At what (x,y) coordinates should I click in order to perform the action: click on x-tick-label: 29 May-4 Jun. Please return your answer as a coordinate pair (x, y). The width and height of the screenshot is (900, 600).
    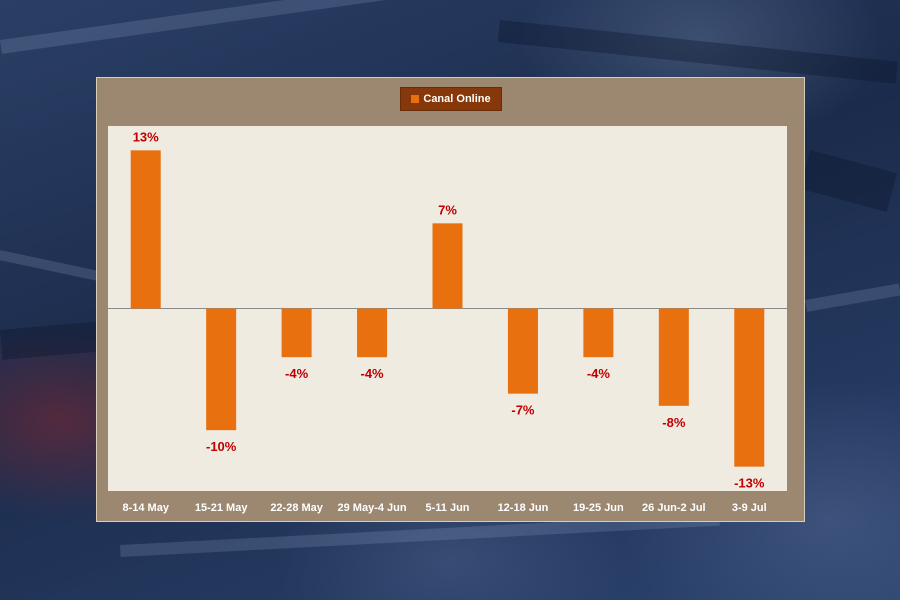
    Looking at the image, I should click on (372, 508).